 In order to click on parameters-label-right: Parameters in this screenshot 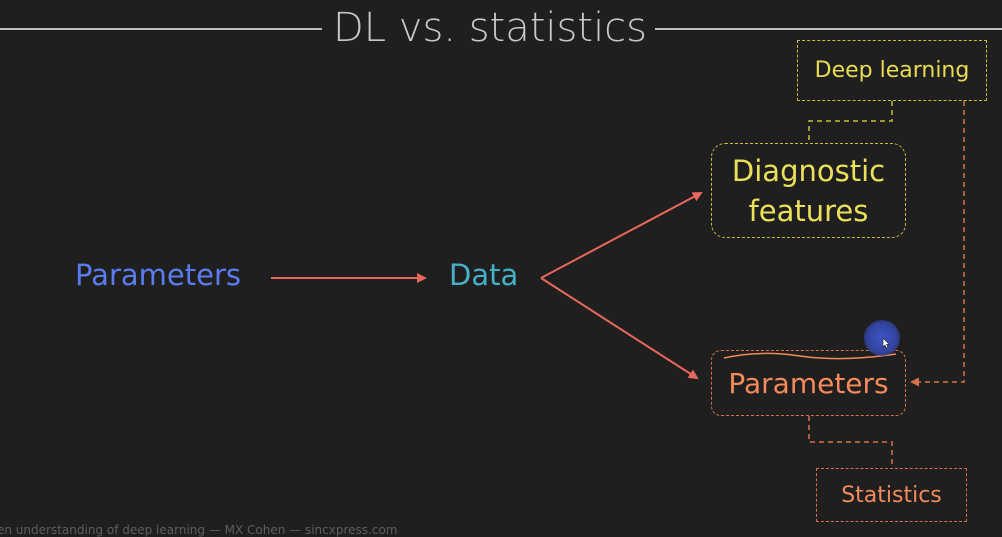, I will do `click(808, 383)`.